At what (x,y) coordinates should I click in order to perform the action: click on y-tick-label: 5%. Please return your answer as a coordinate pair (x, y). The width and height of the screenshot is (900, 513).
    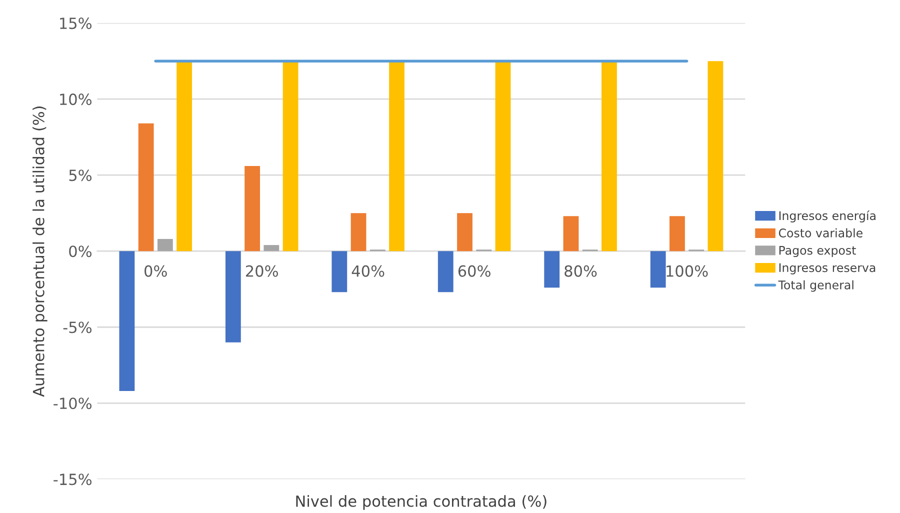
    Looking at the image, I should click on (80, 176).